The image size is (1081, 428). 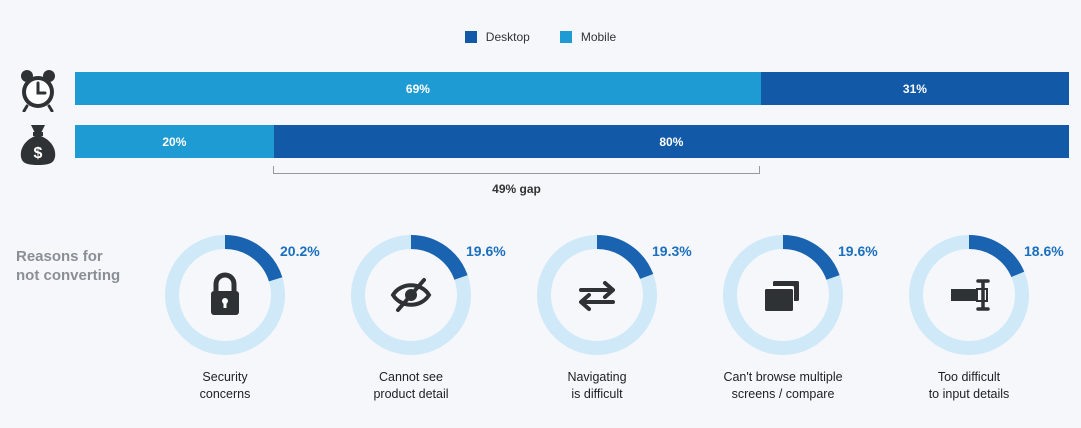 I want to click on reason-card: 19.6% Cannot see product detail, so click(x=431, y=321).